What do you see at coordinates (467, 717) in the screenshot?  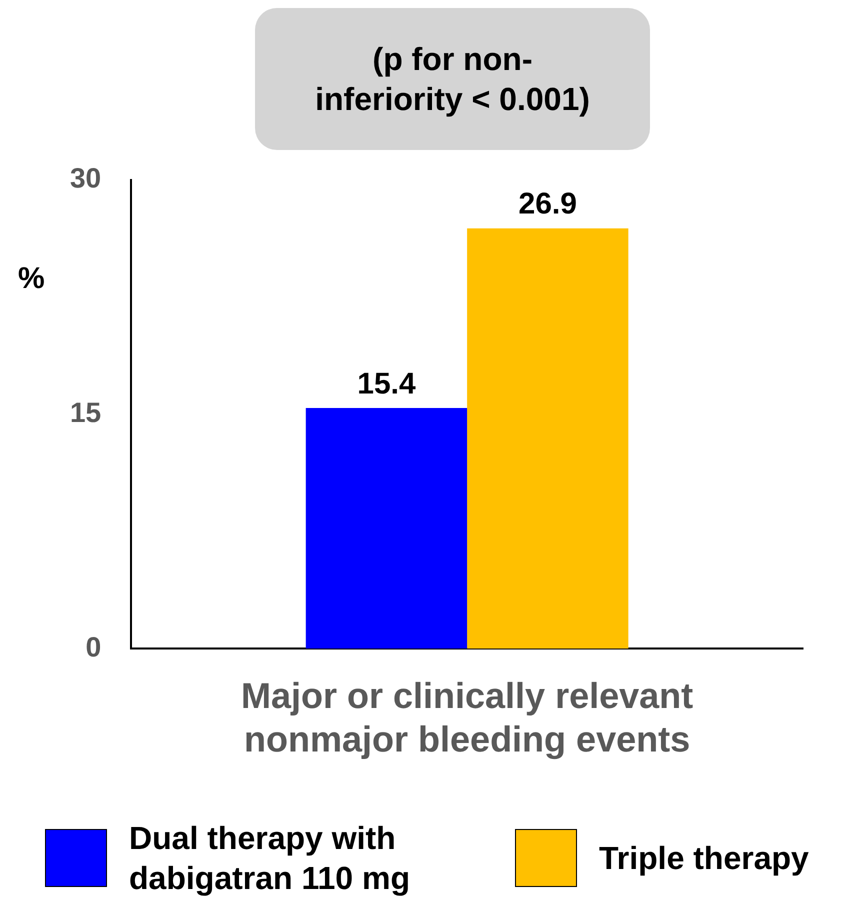 I see `x-tick-label: Major or clinically relevant nonmajor bleeding events` at bounding box center [467, 717].